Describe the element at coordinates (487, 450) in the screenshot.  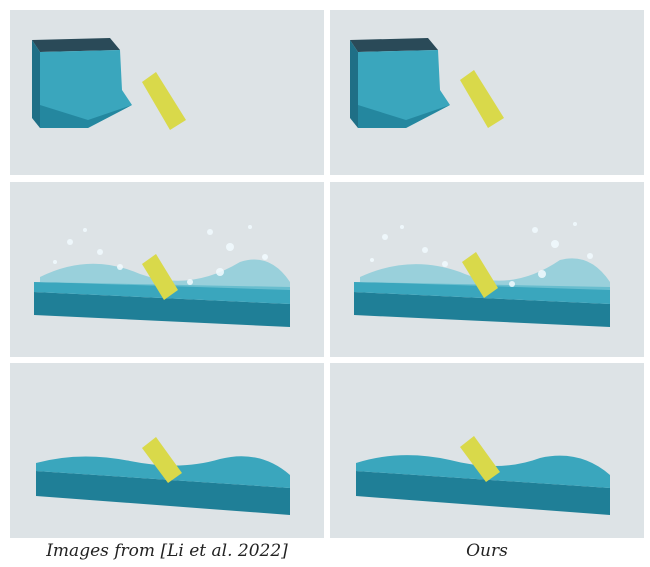
I see `panel-row3-right-settled` at that location.